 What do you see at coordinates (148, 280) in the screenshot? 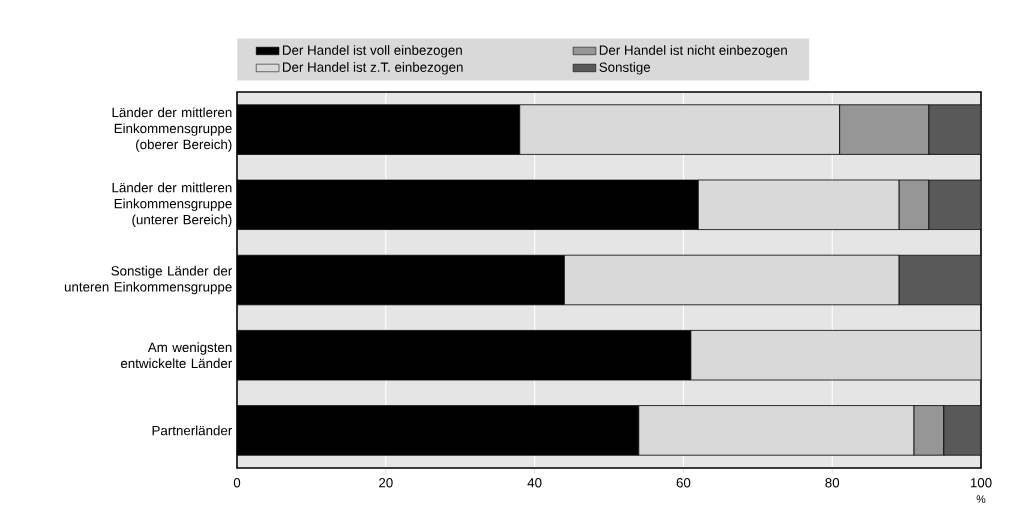
I see `y-tick-label: Sonstige Länder der unteren Einkommensgruppe` at bounding box center [148, 280].